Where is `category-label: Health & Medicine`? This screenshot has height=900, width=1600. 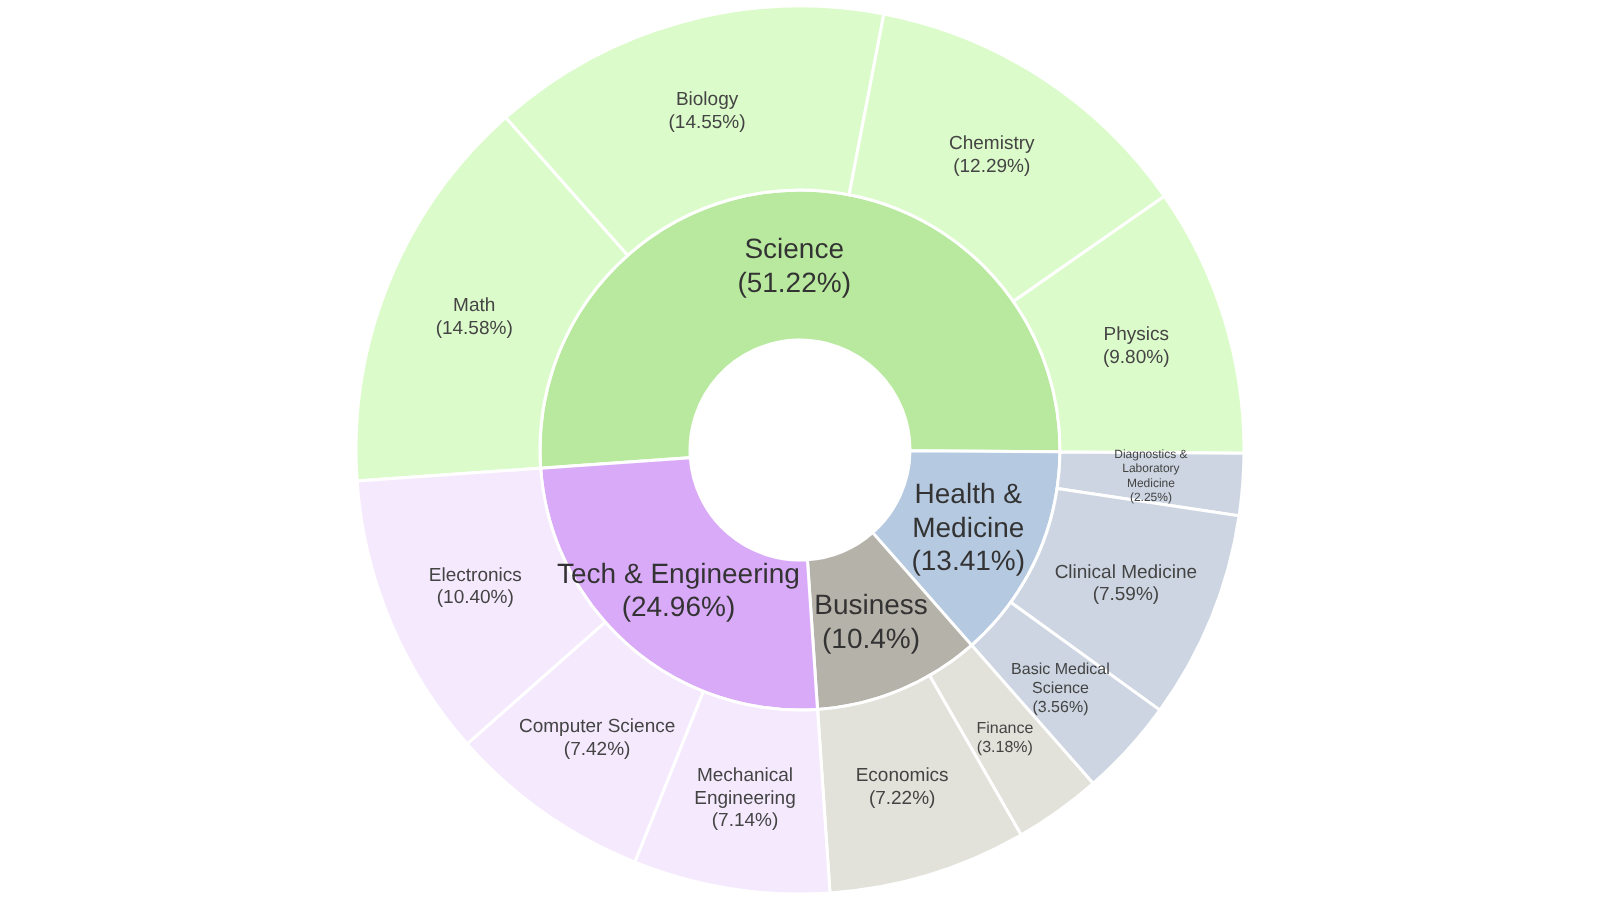 category-label: Health & Medicine is located at coordinates (968, 510).